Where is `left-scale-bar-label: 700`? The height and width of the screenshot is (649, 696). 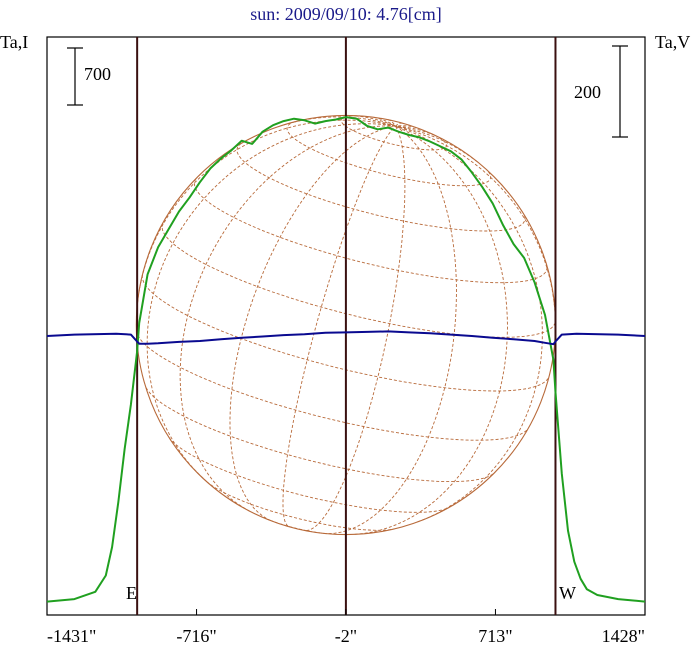 left-scale-bar-label: 700 is located at coordinates (97, 74).